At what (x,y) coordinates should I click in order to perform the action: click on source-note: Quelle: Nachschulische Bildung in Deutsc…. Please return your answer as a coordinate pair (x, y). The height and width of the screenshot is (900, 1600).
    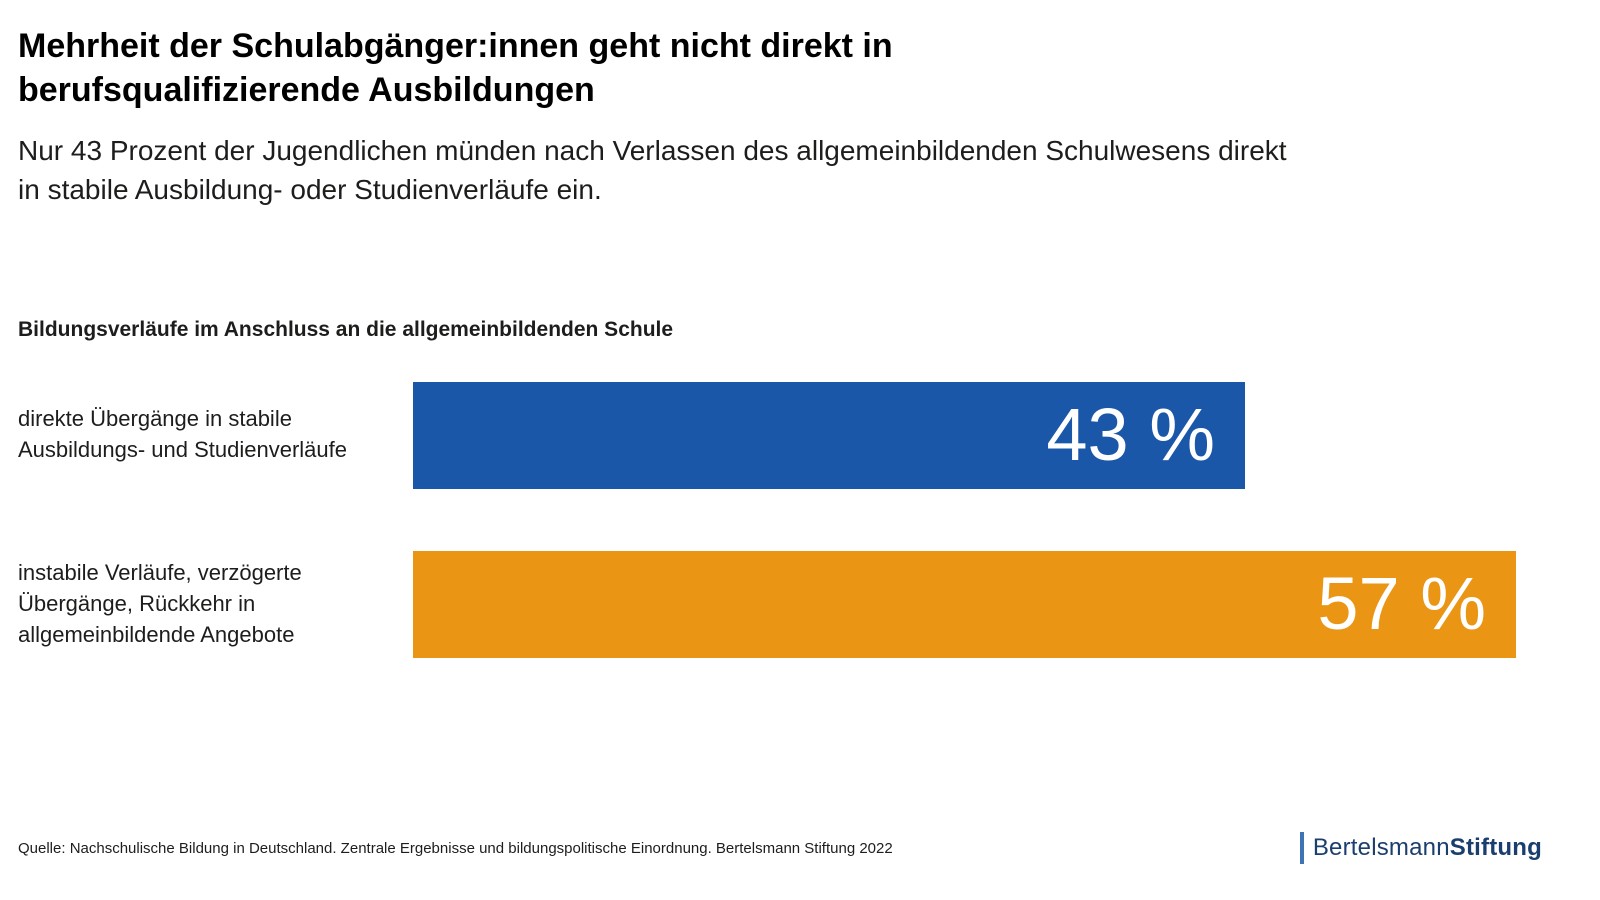
    Looking at the image, I should click on (455, 848).